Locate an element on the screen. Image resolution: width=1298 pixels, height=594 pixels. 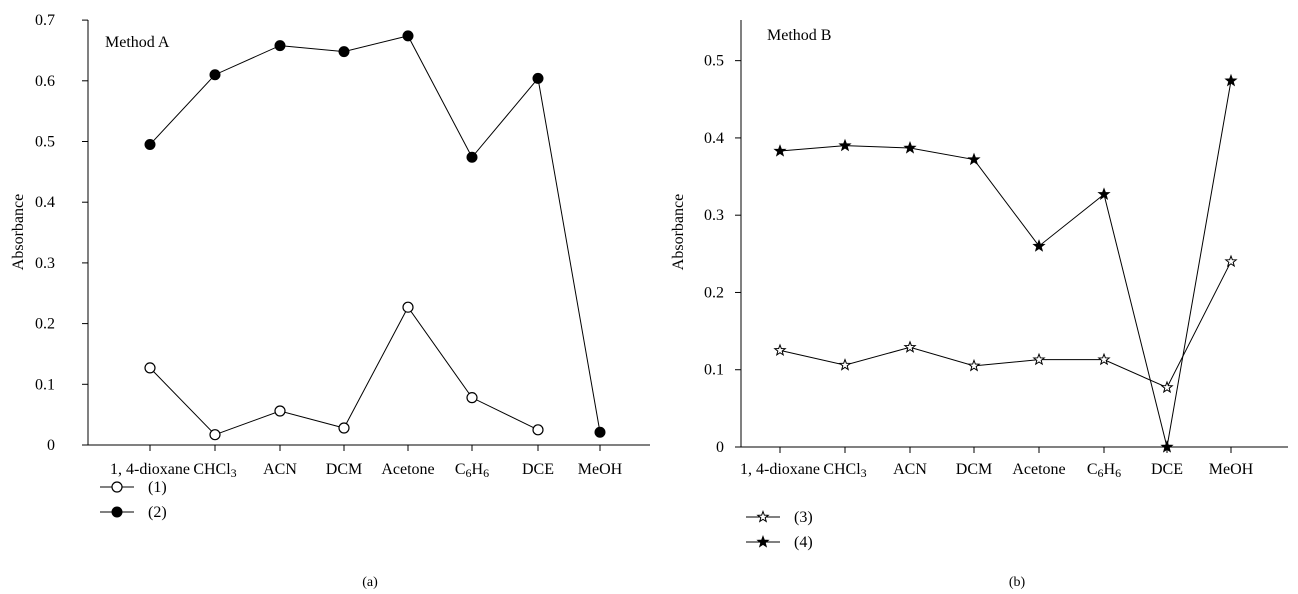
legend-label: (2) is located at coordinates (157, 512).